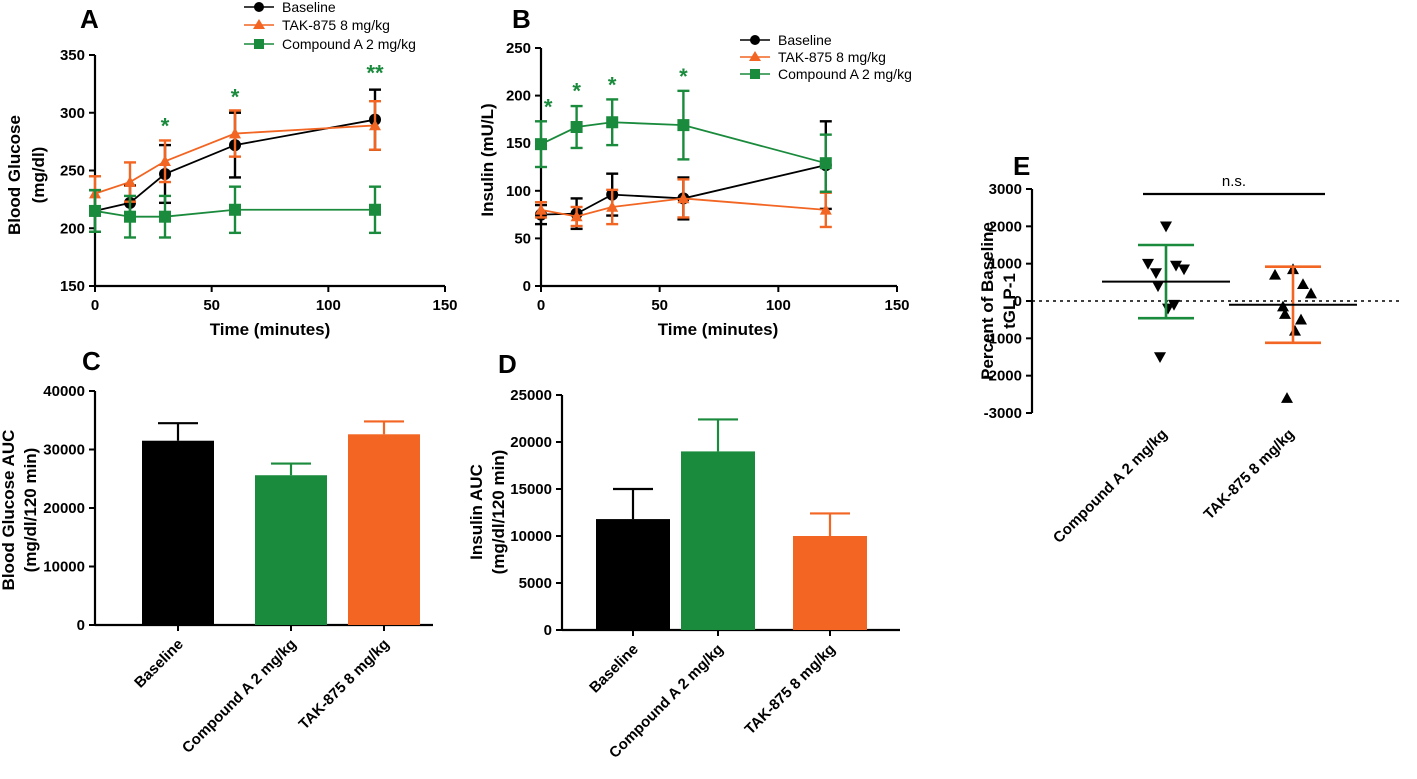 This screenshot has width=1417, height=779. What do you see at coordinates (987, 301) in the screenshot?
I see `panel-e-y-axis-title-line1: Percent of Baseline` at bounding box center [987, 301].